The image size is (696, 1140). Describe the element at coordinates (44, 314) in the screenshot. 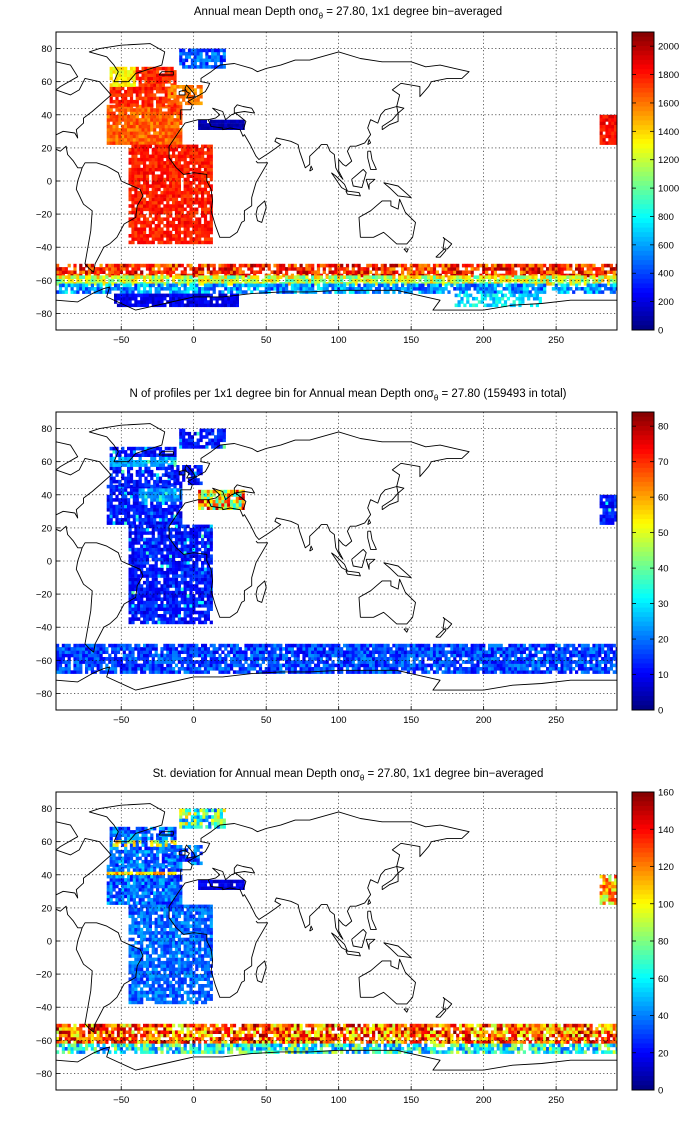

I see `y-tick-label: −80` at that location.